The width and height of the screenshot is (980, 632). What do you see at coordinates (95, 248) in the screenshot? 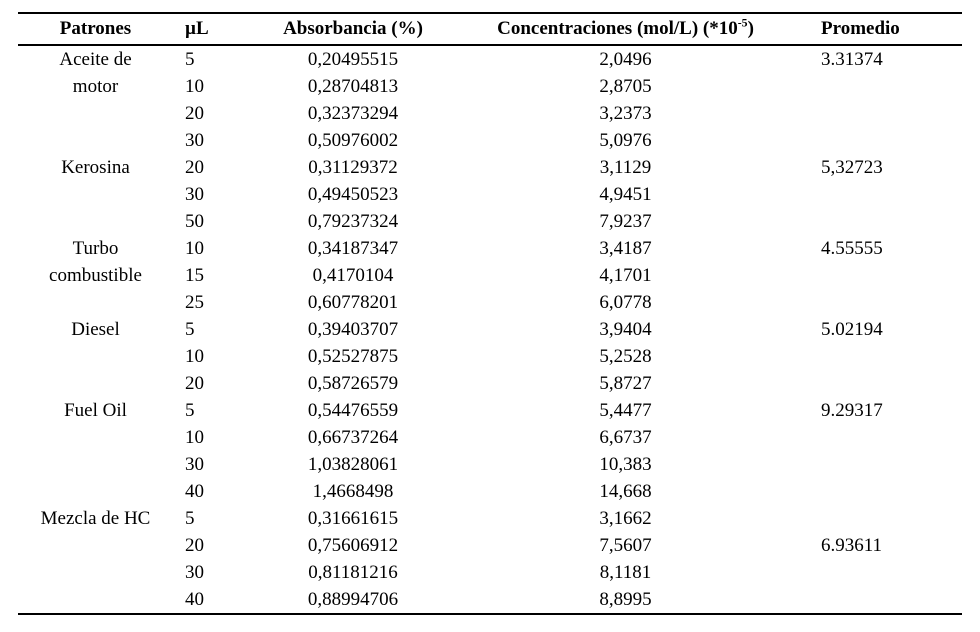
I see `cell-patron: Turbo` at bounding box center [95, 248].